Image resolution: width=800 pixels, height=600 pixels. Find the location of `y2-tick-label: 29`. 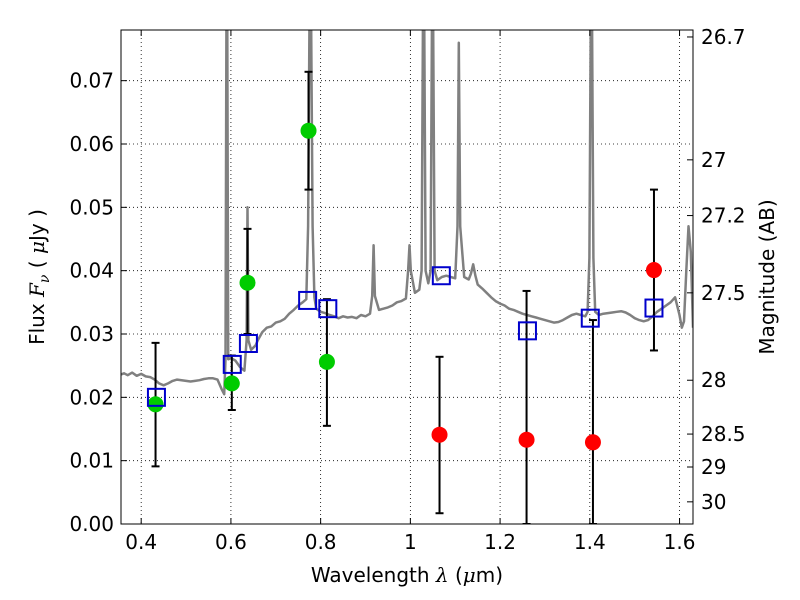

y2-tick-label: 29 is located at coordinates (713, 467).